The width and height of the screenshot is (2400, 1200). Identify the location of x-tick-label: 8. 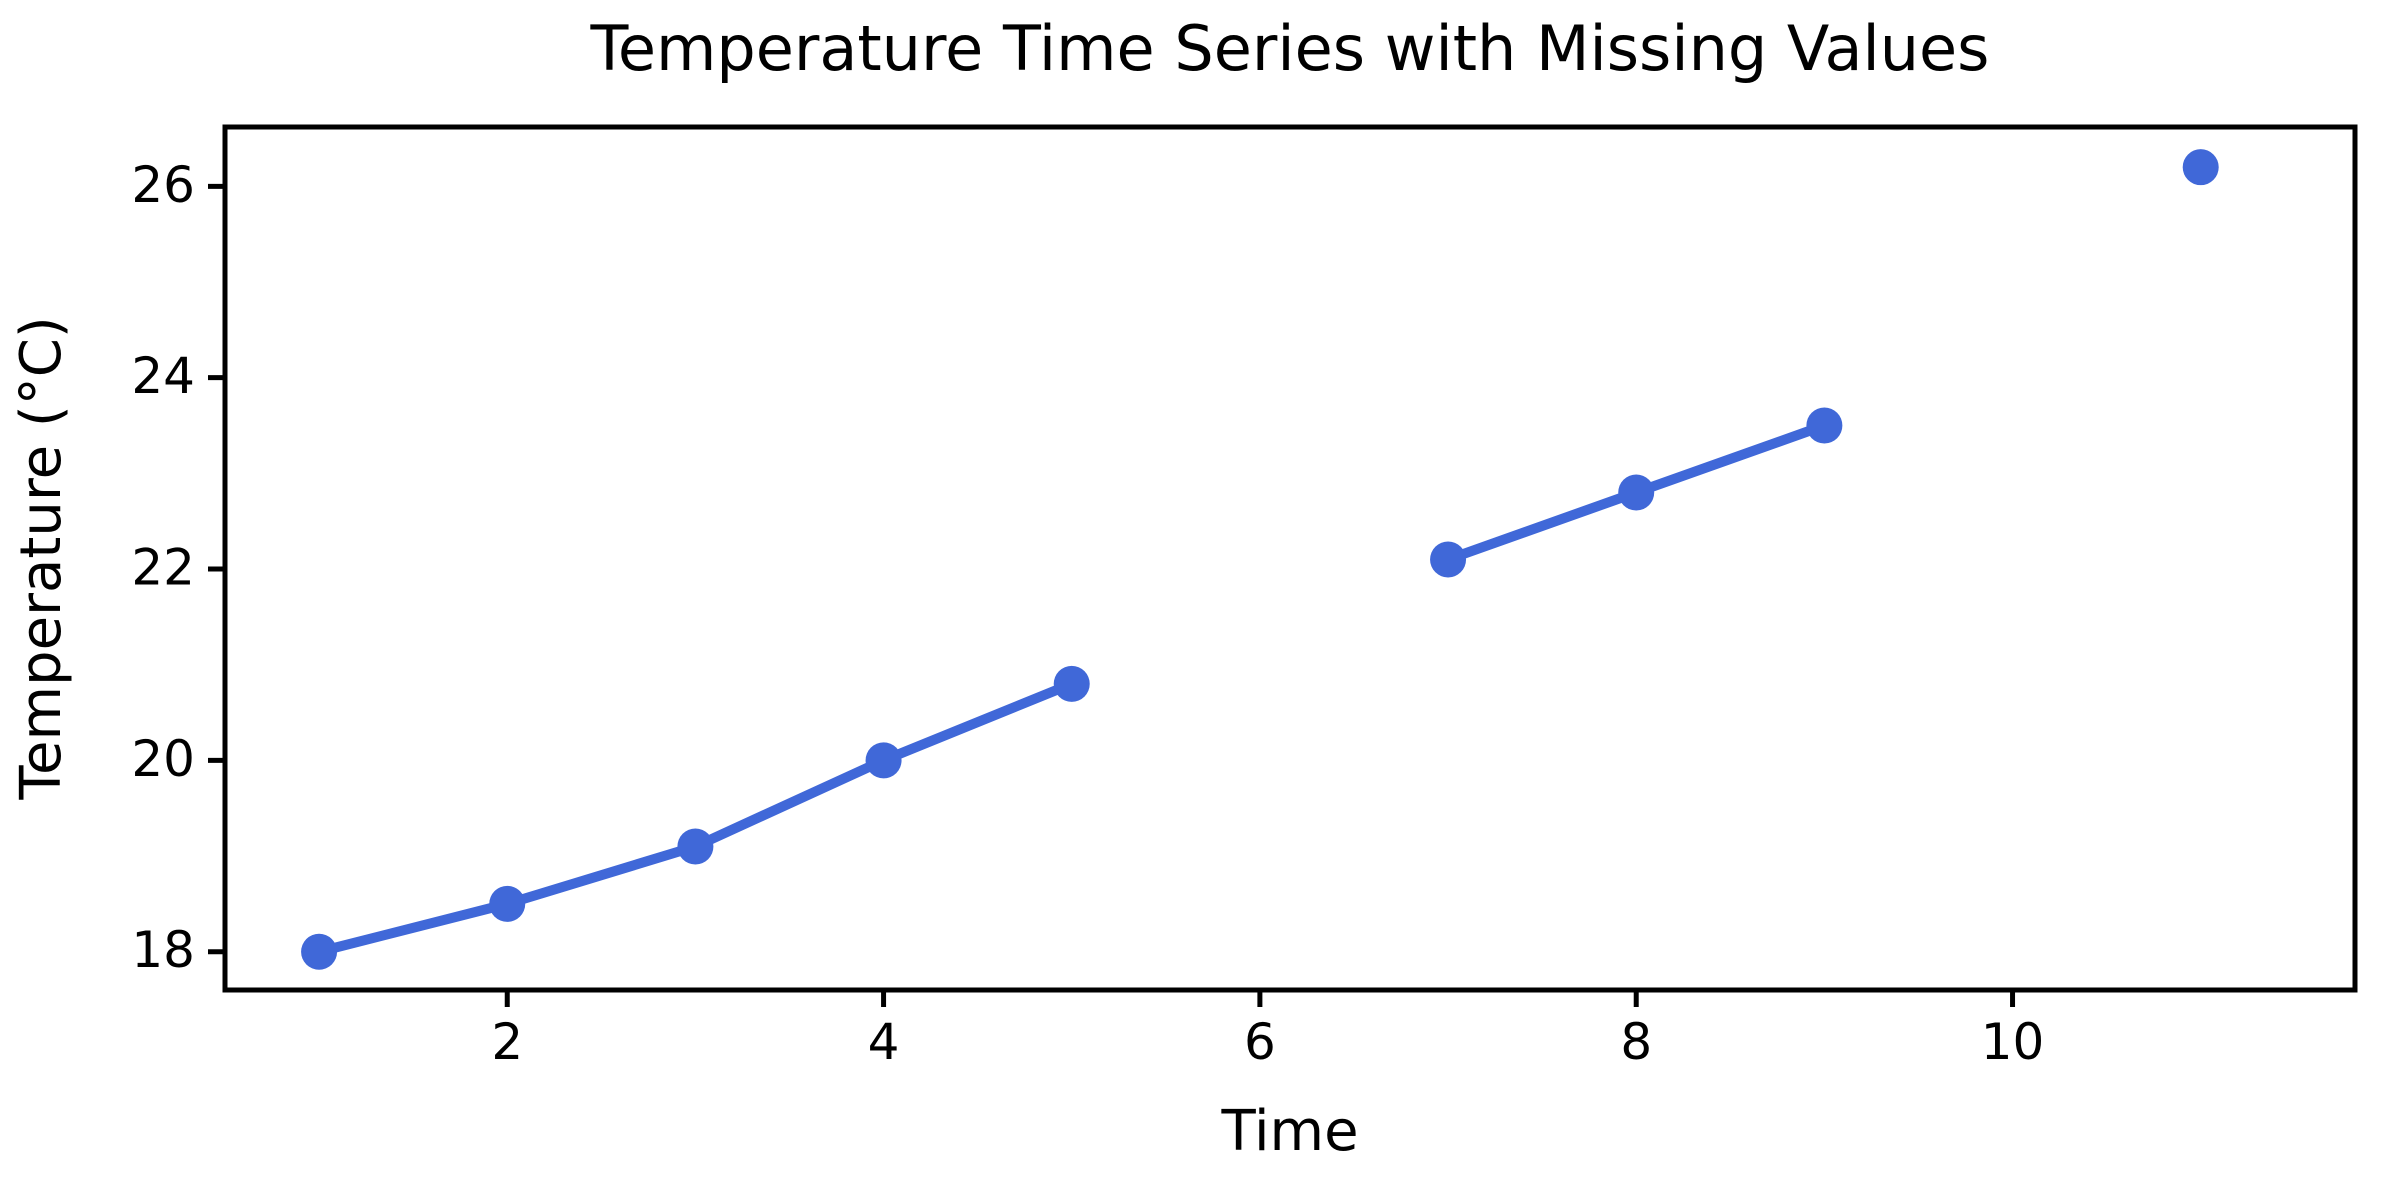
(1636, 1042).